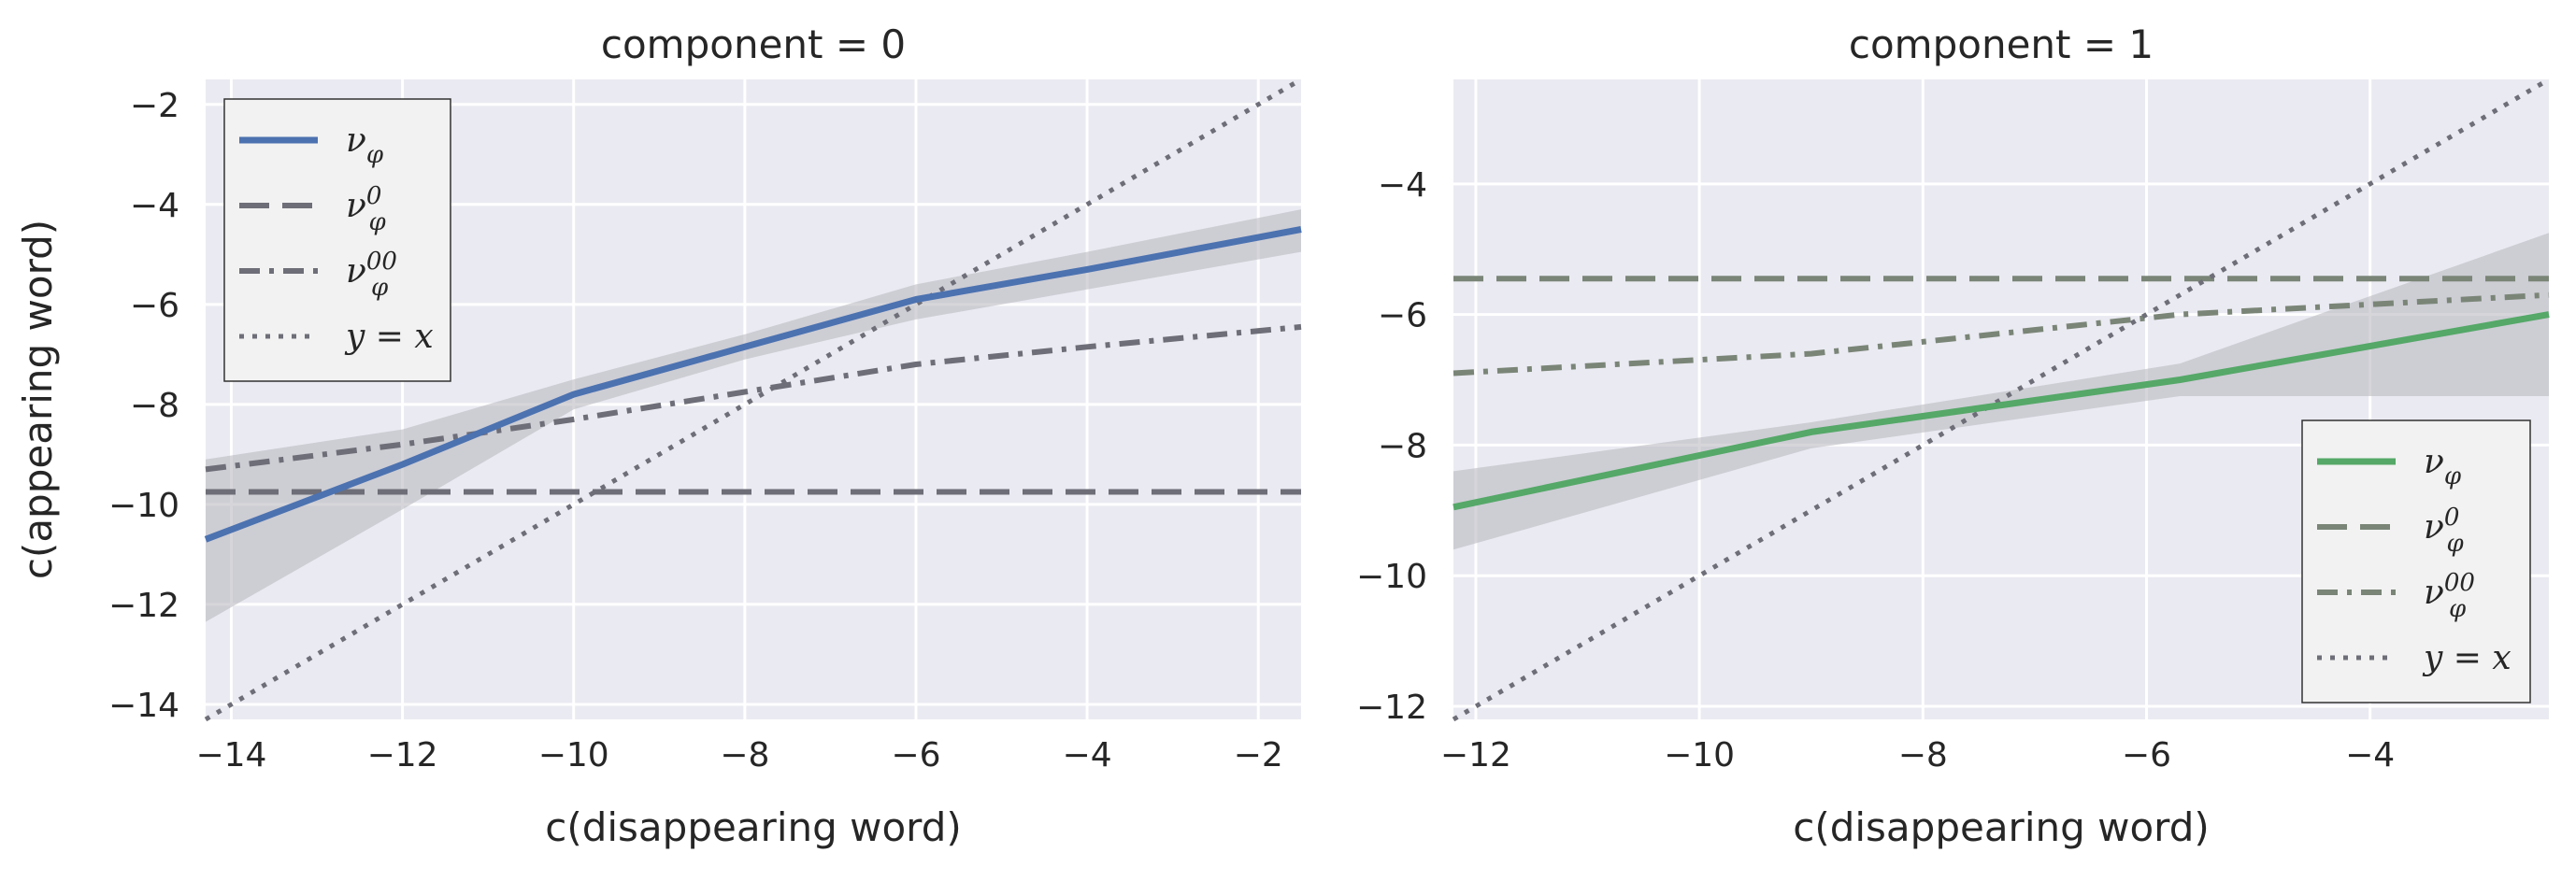  I want to click on x-tick-label: −2, so click(1258, 755).